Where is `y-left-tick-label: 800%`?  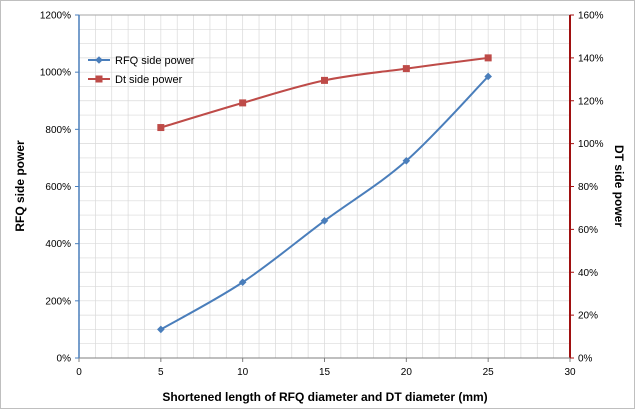
y-left-tick-label: 800% is located at coordinates (58, 130).